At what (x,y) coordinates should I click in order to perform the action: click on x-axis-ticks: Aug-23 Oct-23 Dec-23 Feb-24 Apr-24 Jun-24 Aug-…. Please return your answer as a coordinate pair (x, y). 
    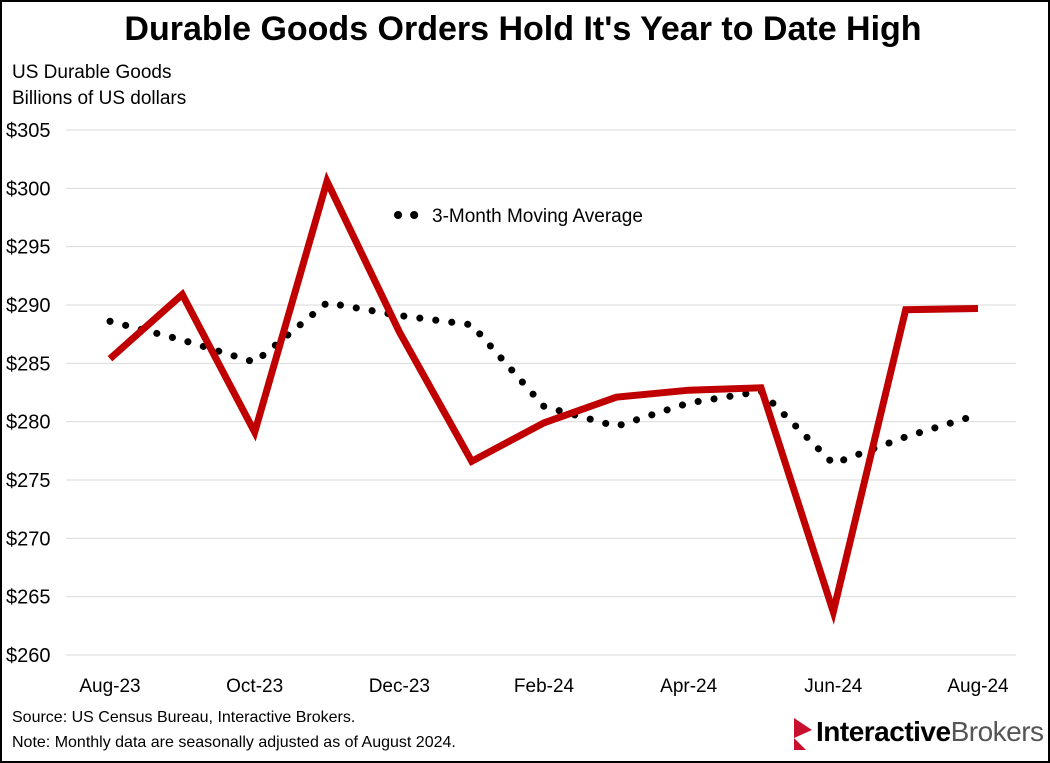
    Looking at the image, I should click on (544, 686).